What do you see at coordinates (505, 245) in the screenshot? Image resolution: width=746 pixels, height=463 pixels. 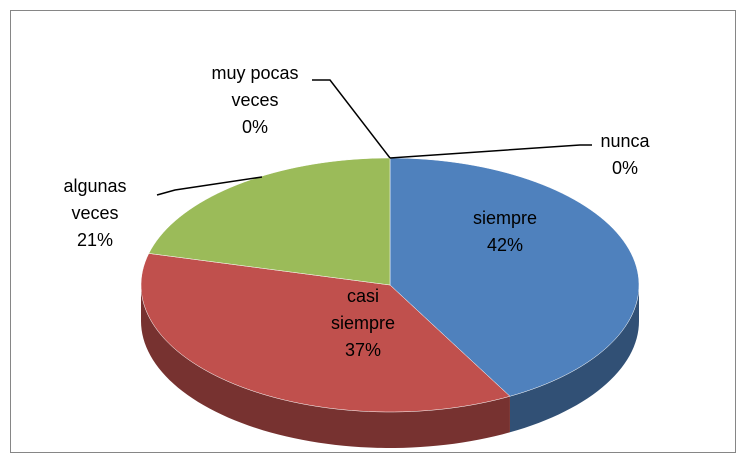 I see `value-label: 42%` at bounding box center [505, 245].